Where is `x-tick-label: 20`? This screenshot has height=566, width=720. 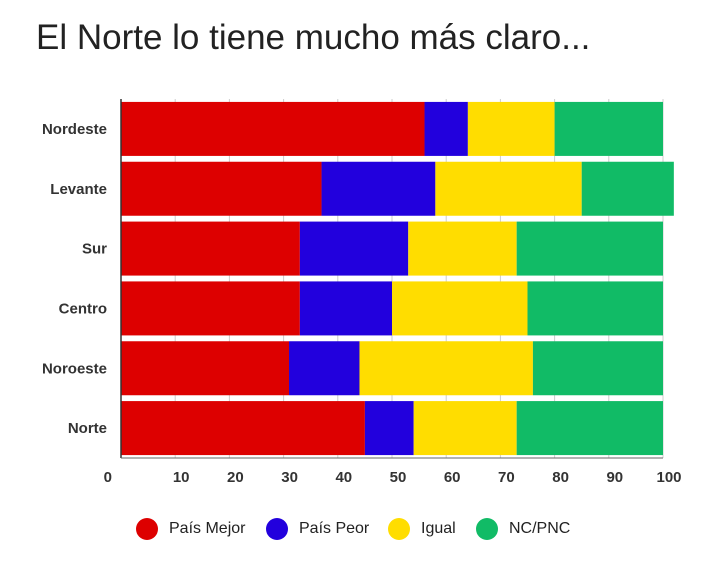
x-tick-label: 20 is located at coordinates (235, 477).